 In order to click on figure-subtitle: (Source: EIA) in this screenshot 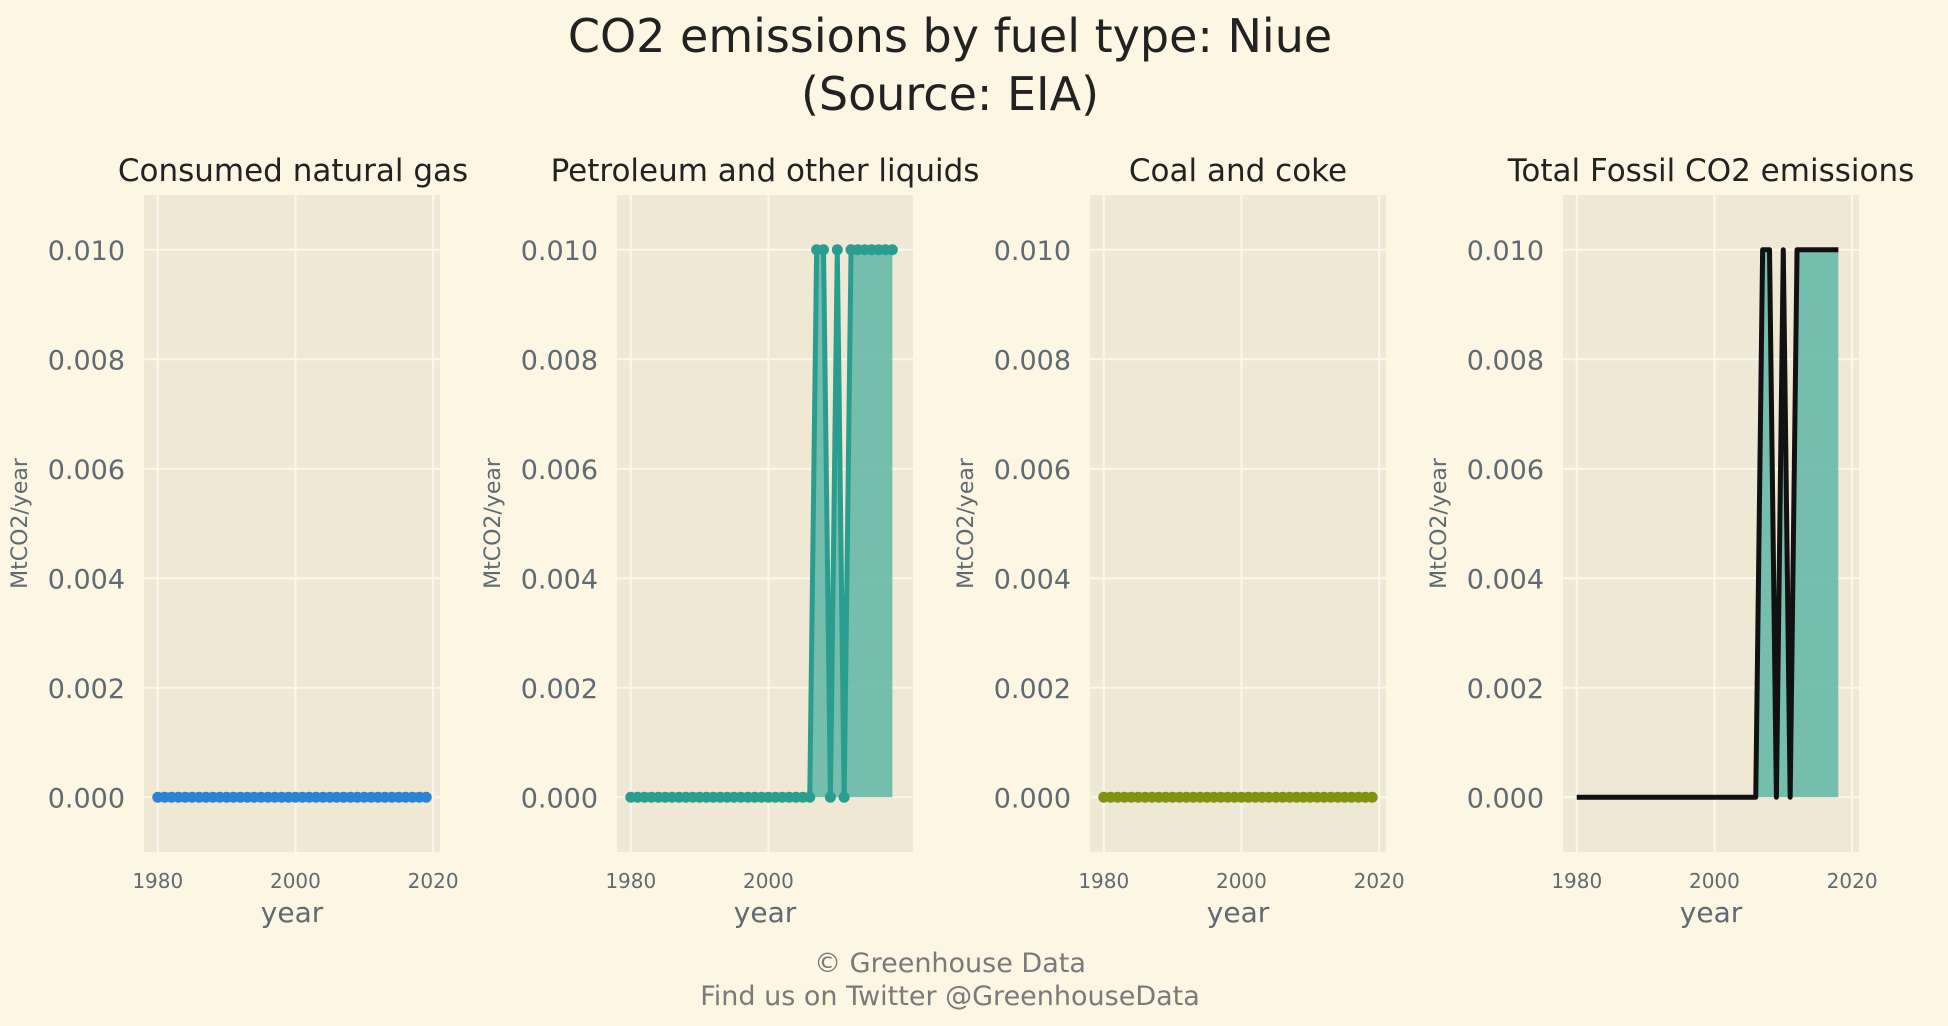, I will do `click(950, 94)`.